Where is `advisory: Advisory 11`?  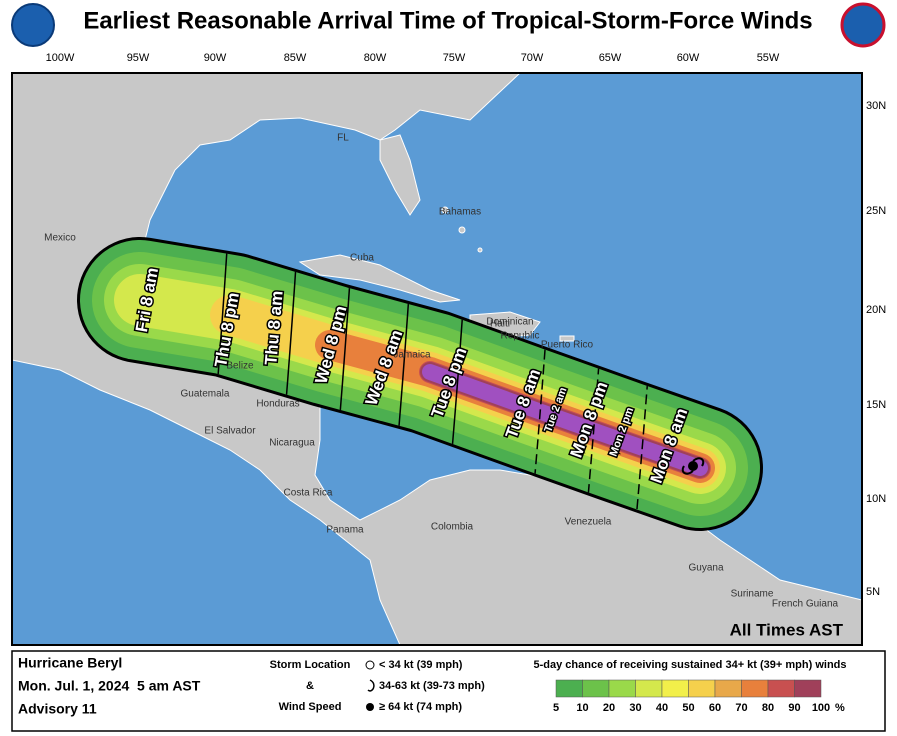 advisory: Advisory 11 is located at coordinates (57, 709).